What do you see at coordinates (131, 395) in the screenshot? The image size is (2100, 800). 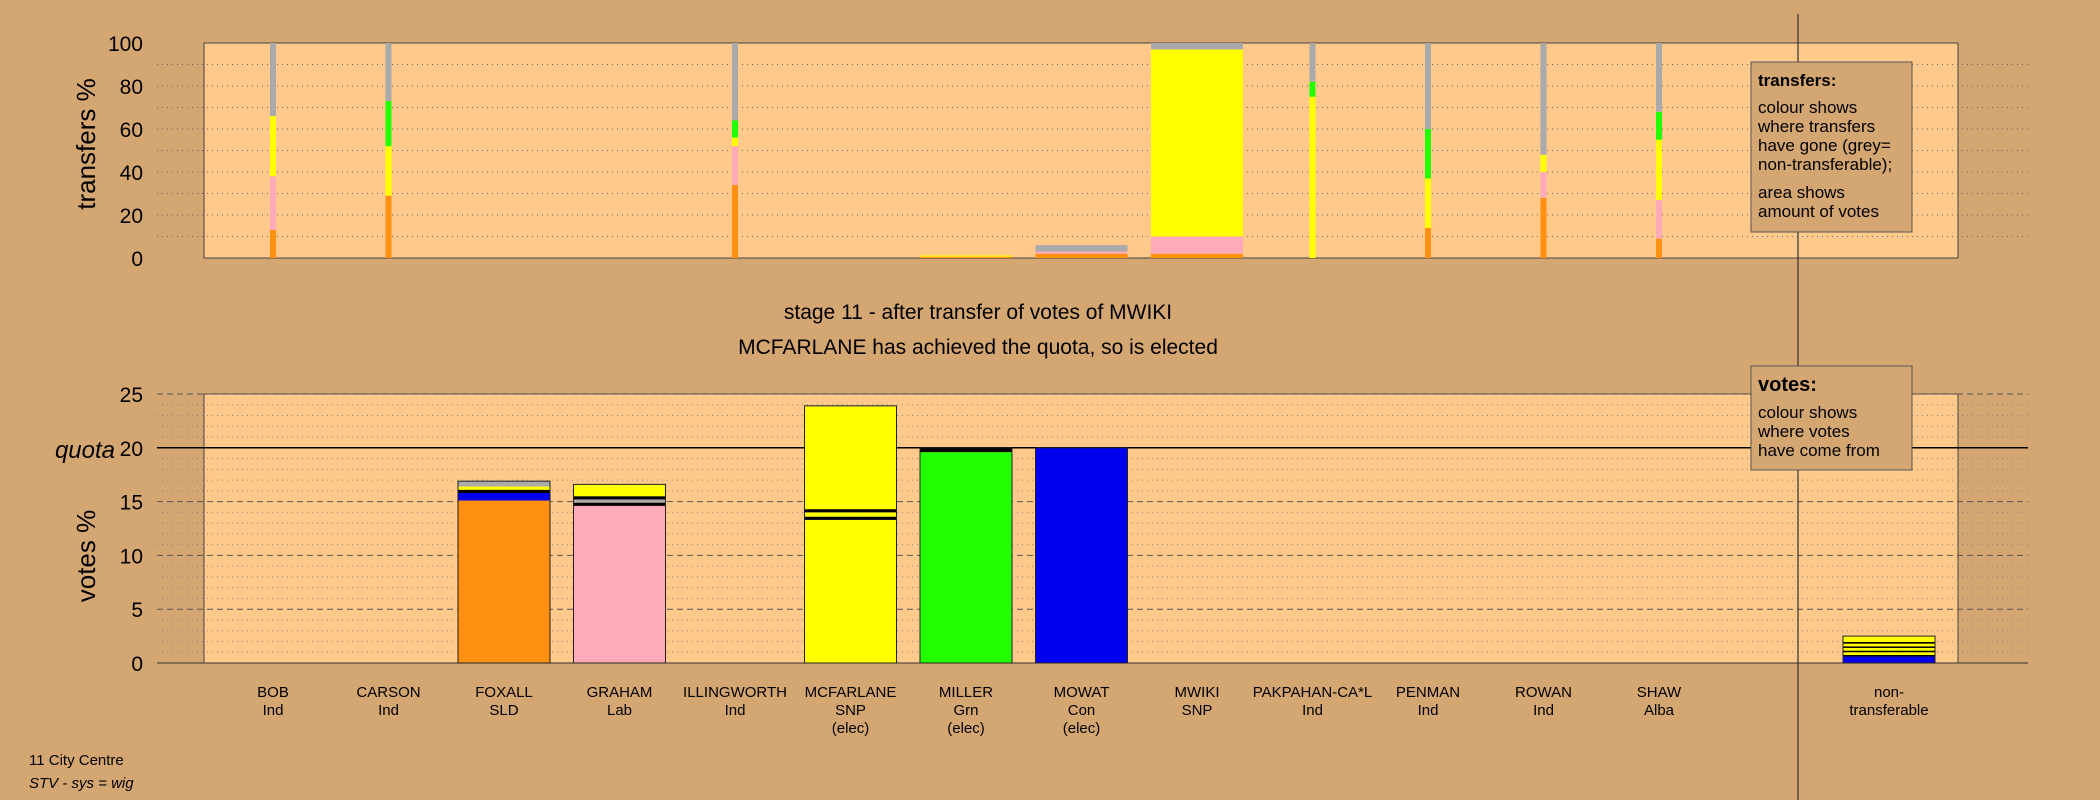 I see `votes-y-tick-label: 25` at bounding box center [131, 395].